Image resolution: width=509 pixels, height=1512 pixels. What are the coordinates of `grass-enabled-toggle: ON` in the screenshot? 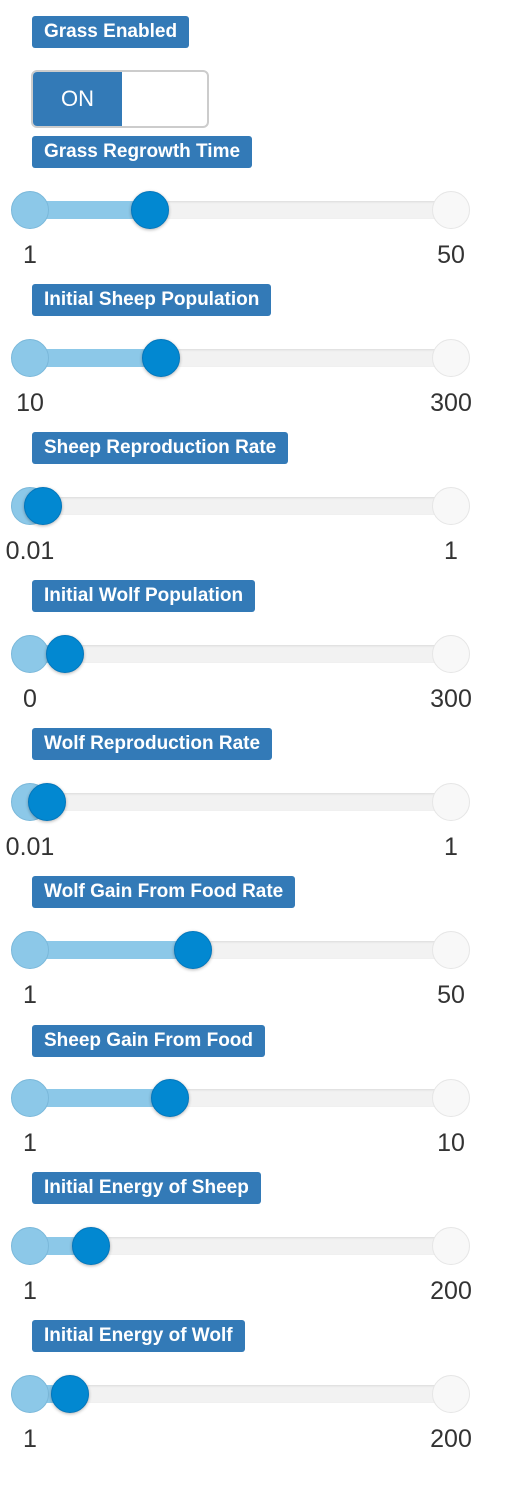 It's located at (120, 99).